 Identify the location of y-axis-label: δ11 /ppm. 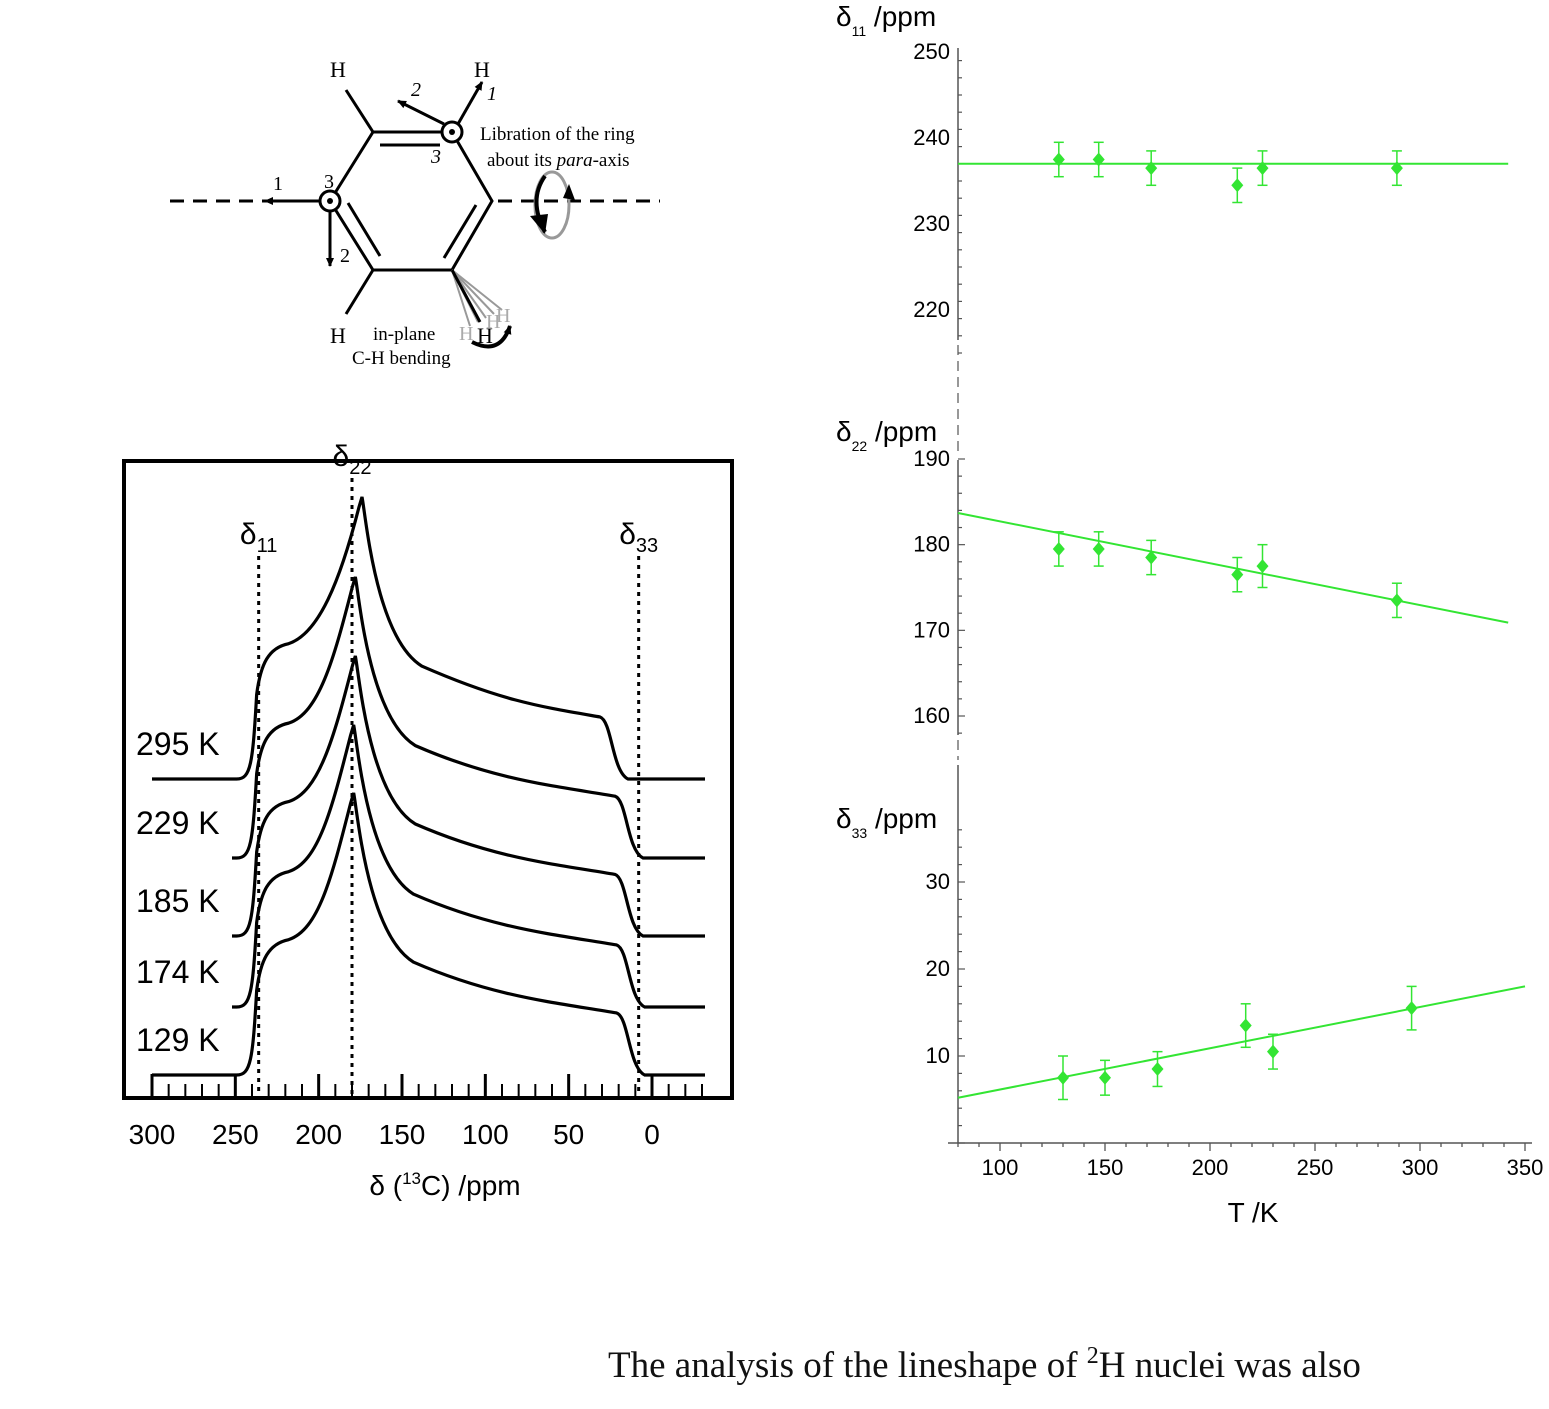
(886, 20).